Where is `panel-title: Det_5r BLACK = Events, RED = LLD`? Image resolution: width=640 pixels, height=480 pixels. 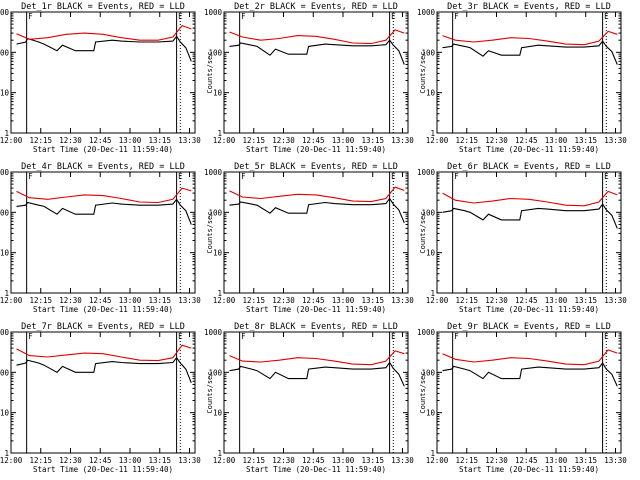 panel-title: Det_5r BLACK = Events, RED = LLD is located at coordinates (316, 167).